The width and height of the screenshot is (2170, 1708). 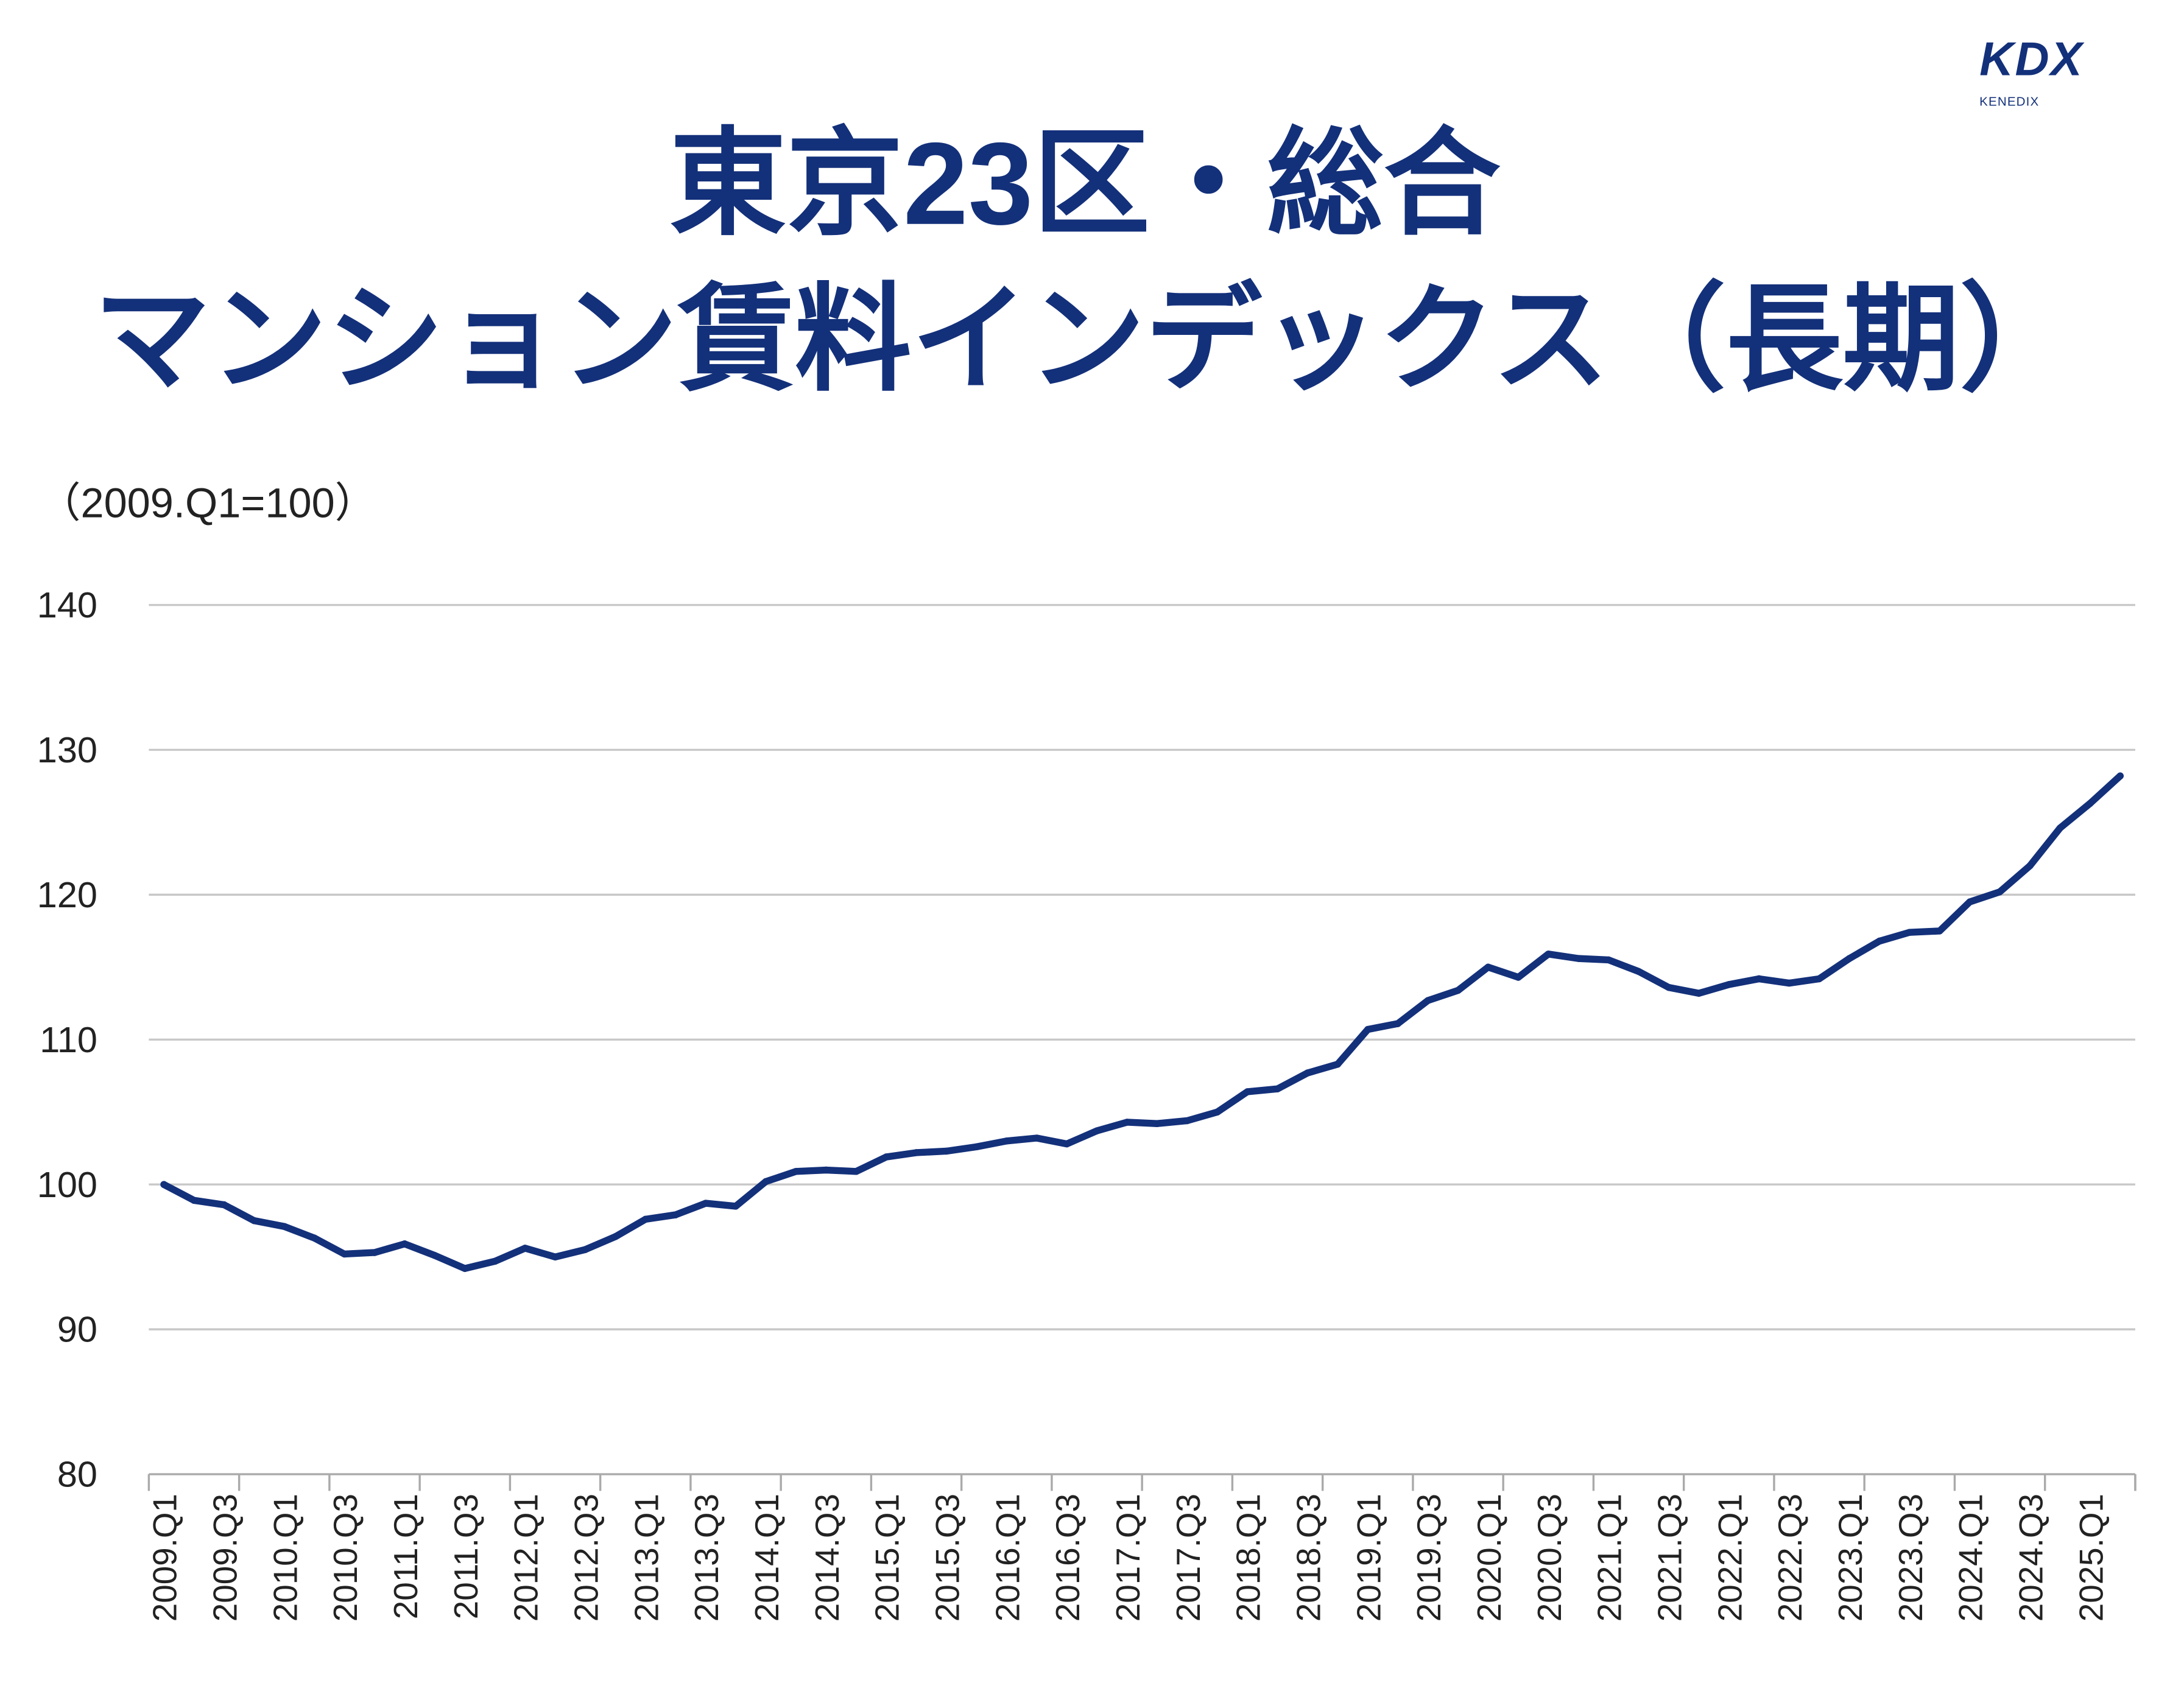 I want to click on chart-title-line2: マンション賃料インデックス（長期）, so click(x=1085, y=339).